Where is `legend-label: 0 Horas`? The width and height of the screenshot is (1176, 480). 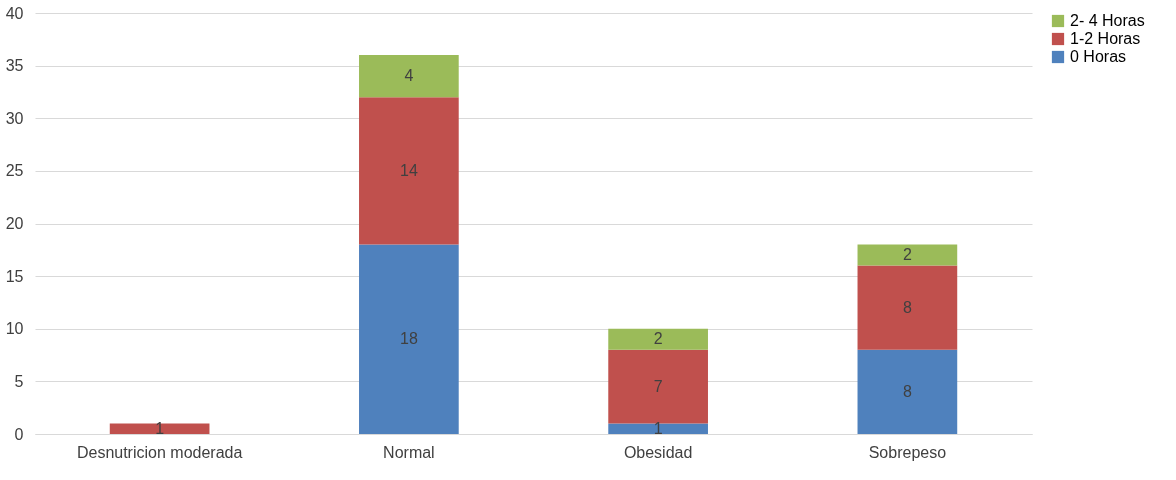 legend-label: 0 Horas is located at coordinates (1098, 56).